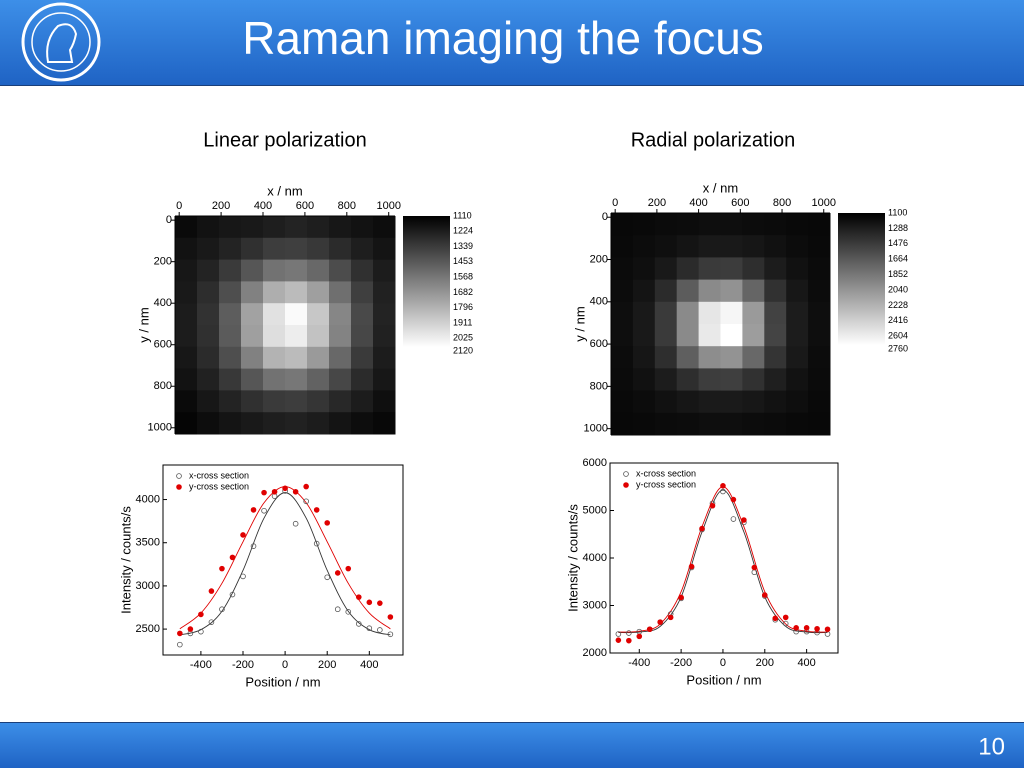 The width and height of the screenshot is (1024, 768). I want to click on x-tick-label: 0, so click(723, 663).